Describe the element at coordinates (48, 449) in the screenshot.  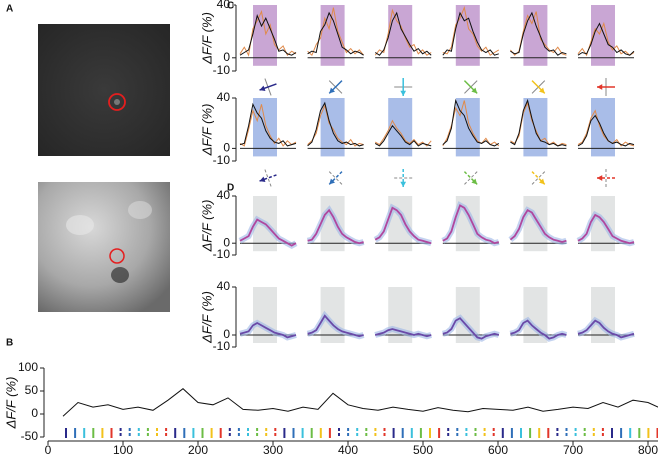
I see `x-tick-label: 0` at that location.